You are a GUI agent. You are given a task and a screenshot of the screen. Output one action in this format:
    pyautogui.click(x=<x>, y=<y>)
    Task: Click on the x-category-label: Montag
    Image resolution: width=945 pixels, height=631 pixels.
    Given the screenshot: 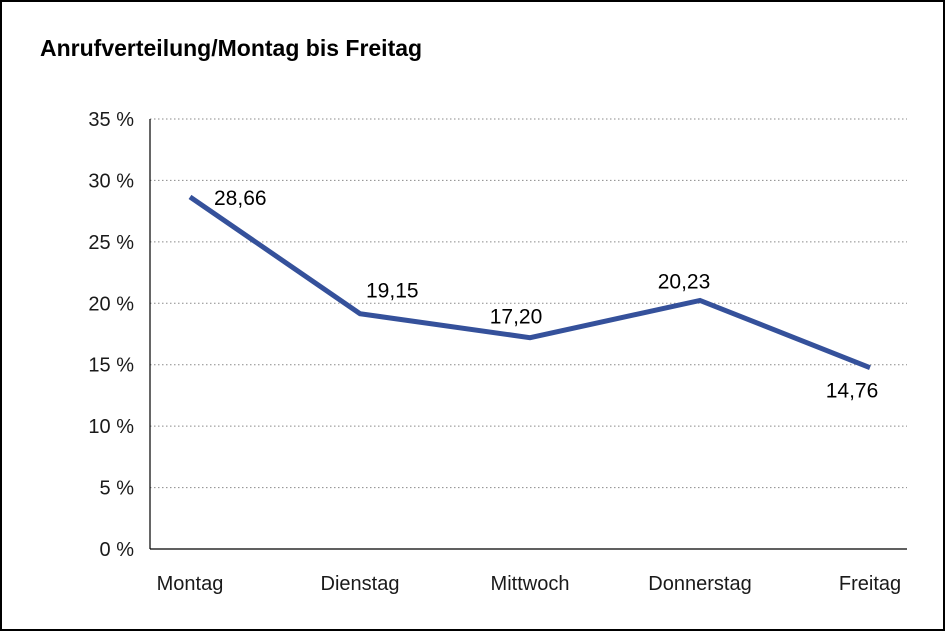 What is the action you would take?
    pyautogui.click(x=190, y=584)
    